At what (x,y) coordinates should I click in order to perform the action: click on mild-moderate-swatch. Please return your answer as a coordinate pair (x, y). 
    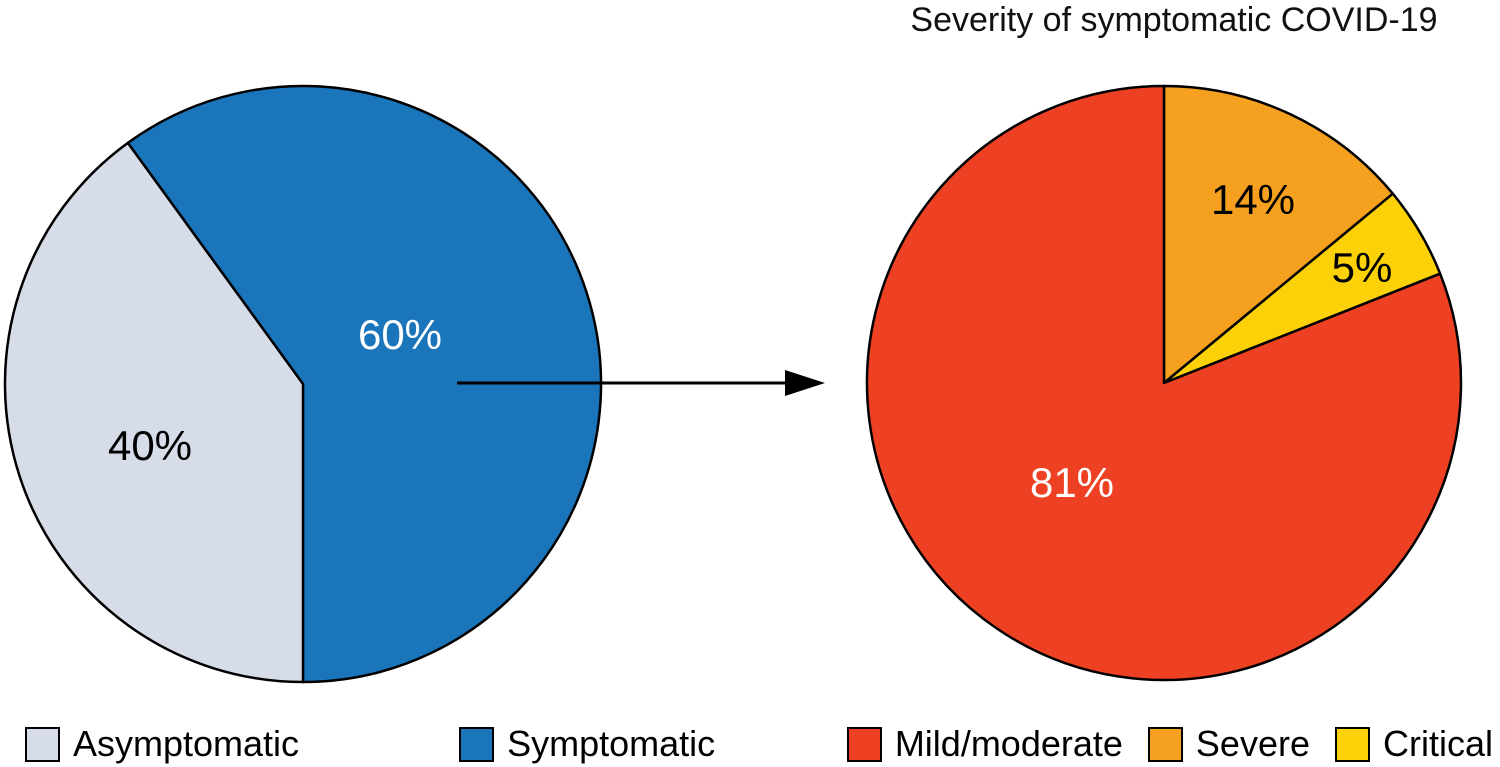
    Looking at the image, I should click on (864, 744).